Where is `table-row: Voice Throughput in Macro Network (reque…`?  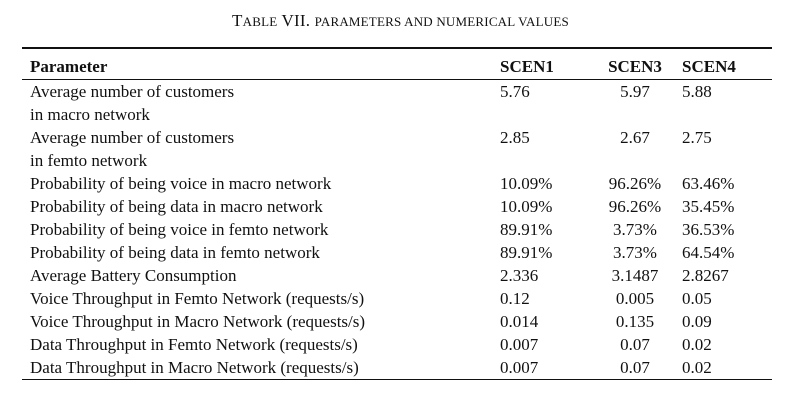
table-row: Voice Throughput in Macro Network (reque… is located at coordinates (397, 321).